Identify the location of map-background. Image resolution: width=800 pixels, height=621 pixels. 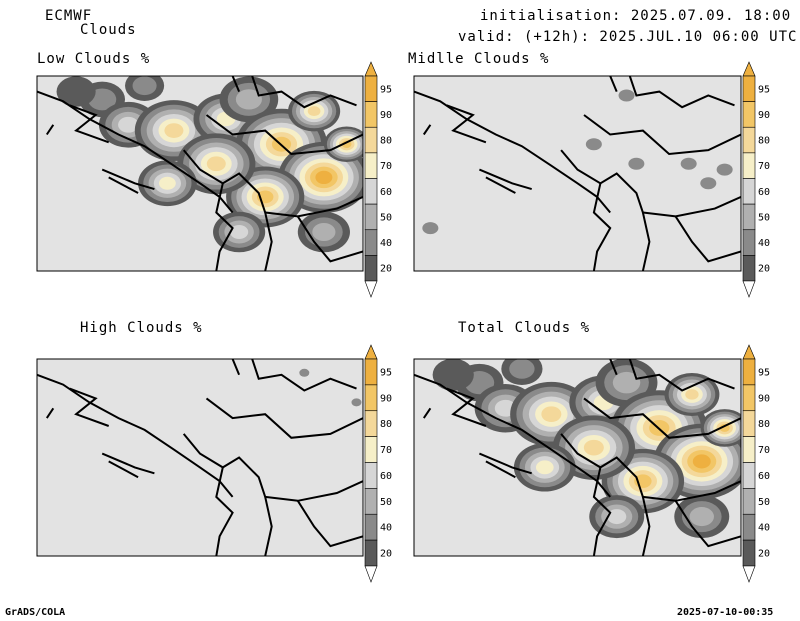
(200, 457).